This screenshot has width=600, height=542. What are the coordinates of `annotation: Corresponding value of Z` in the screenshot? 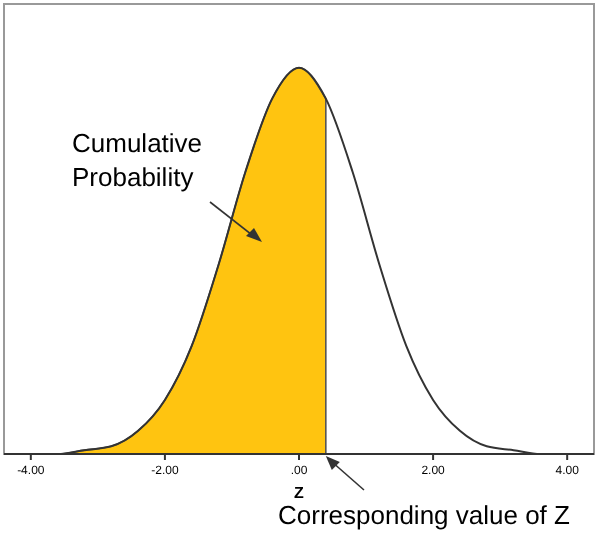 It's located at (424, 515).